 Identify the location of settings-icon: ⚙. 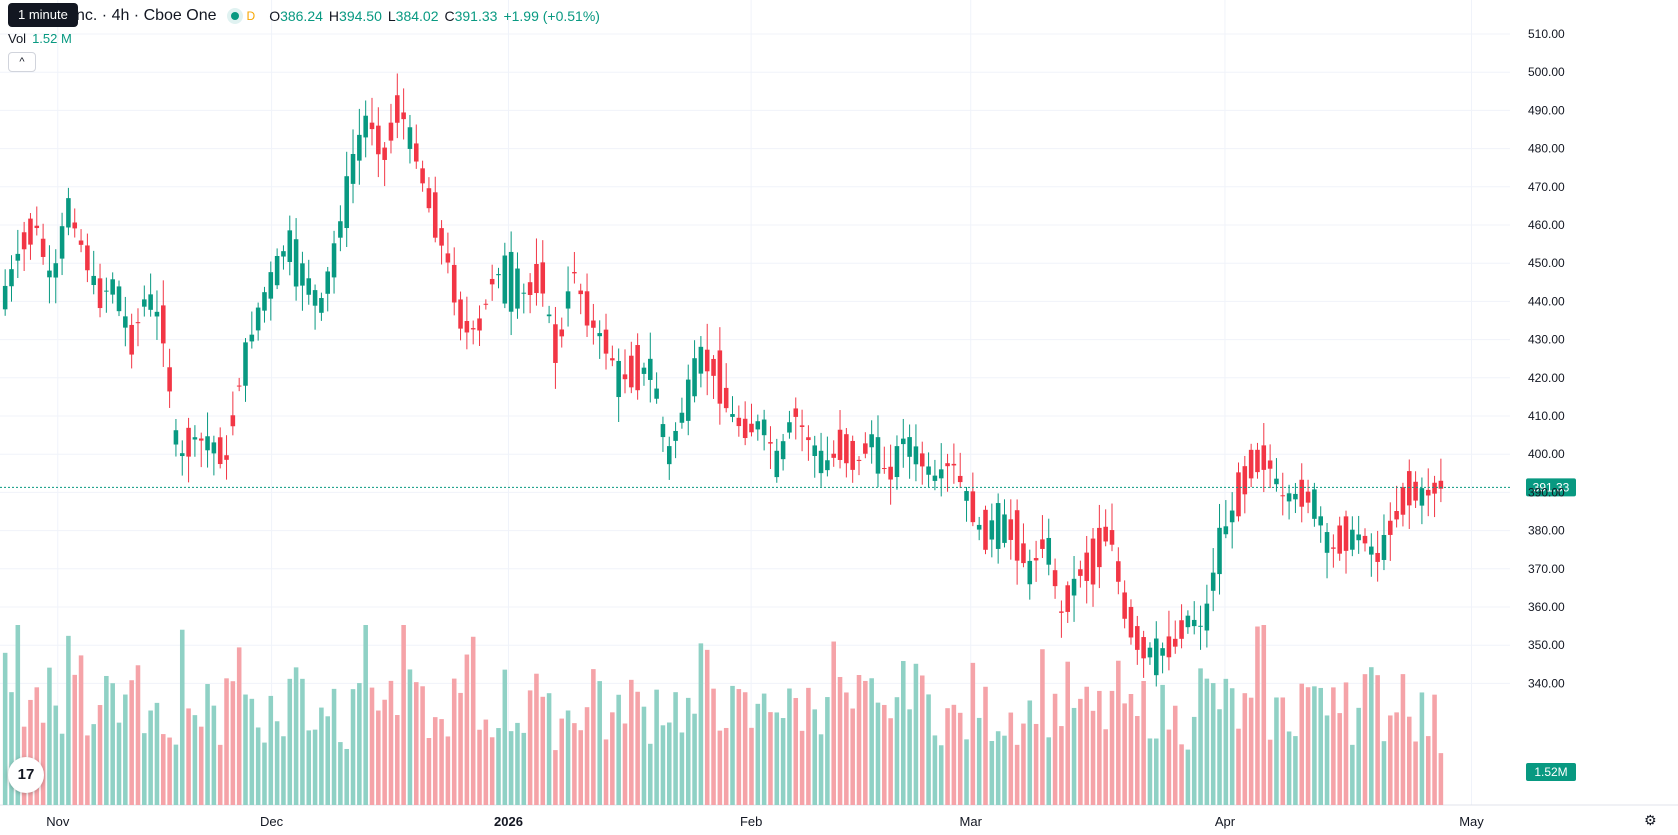
(1650, 820).